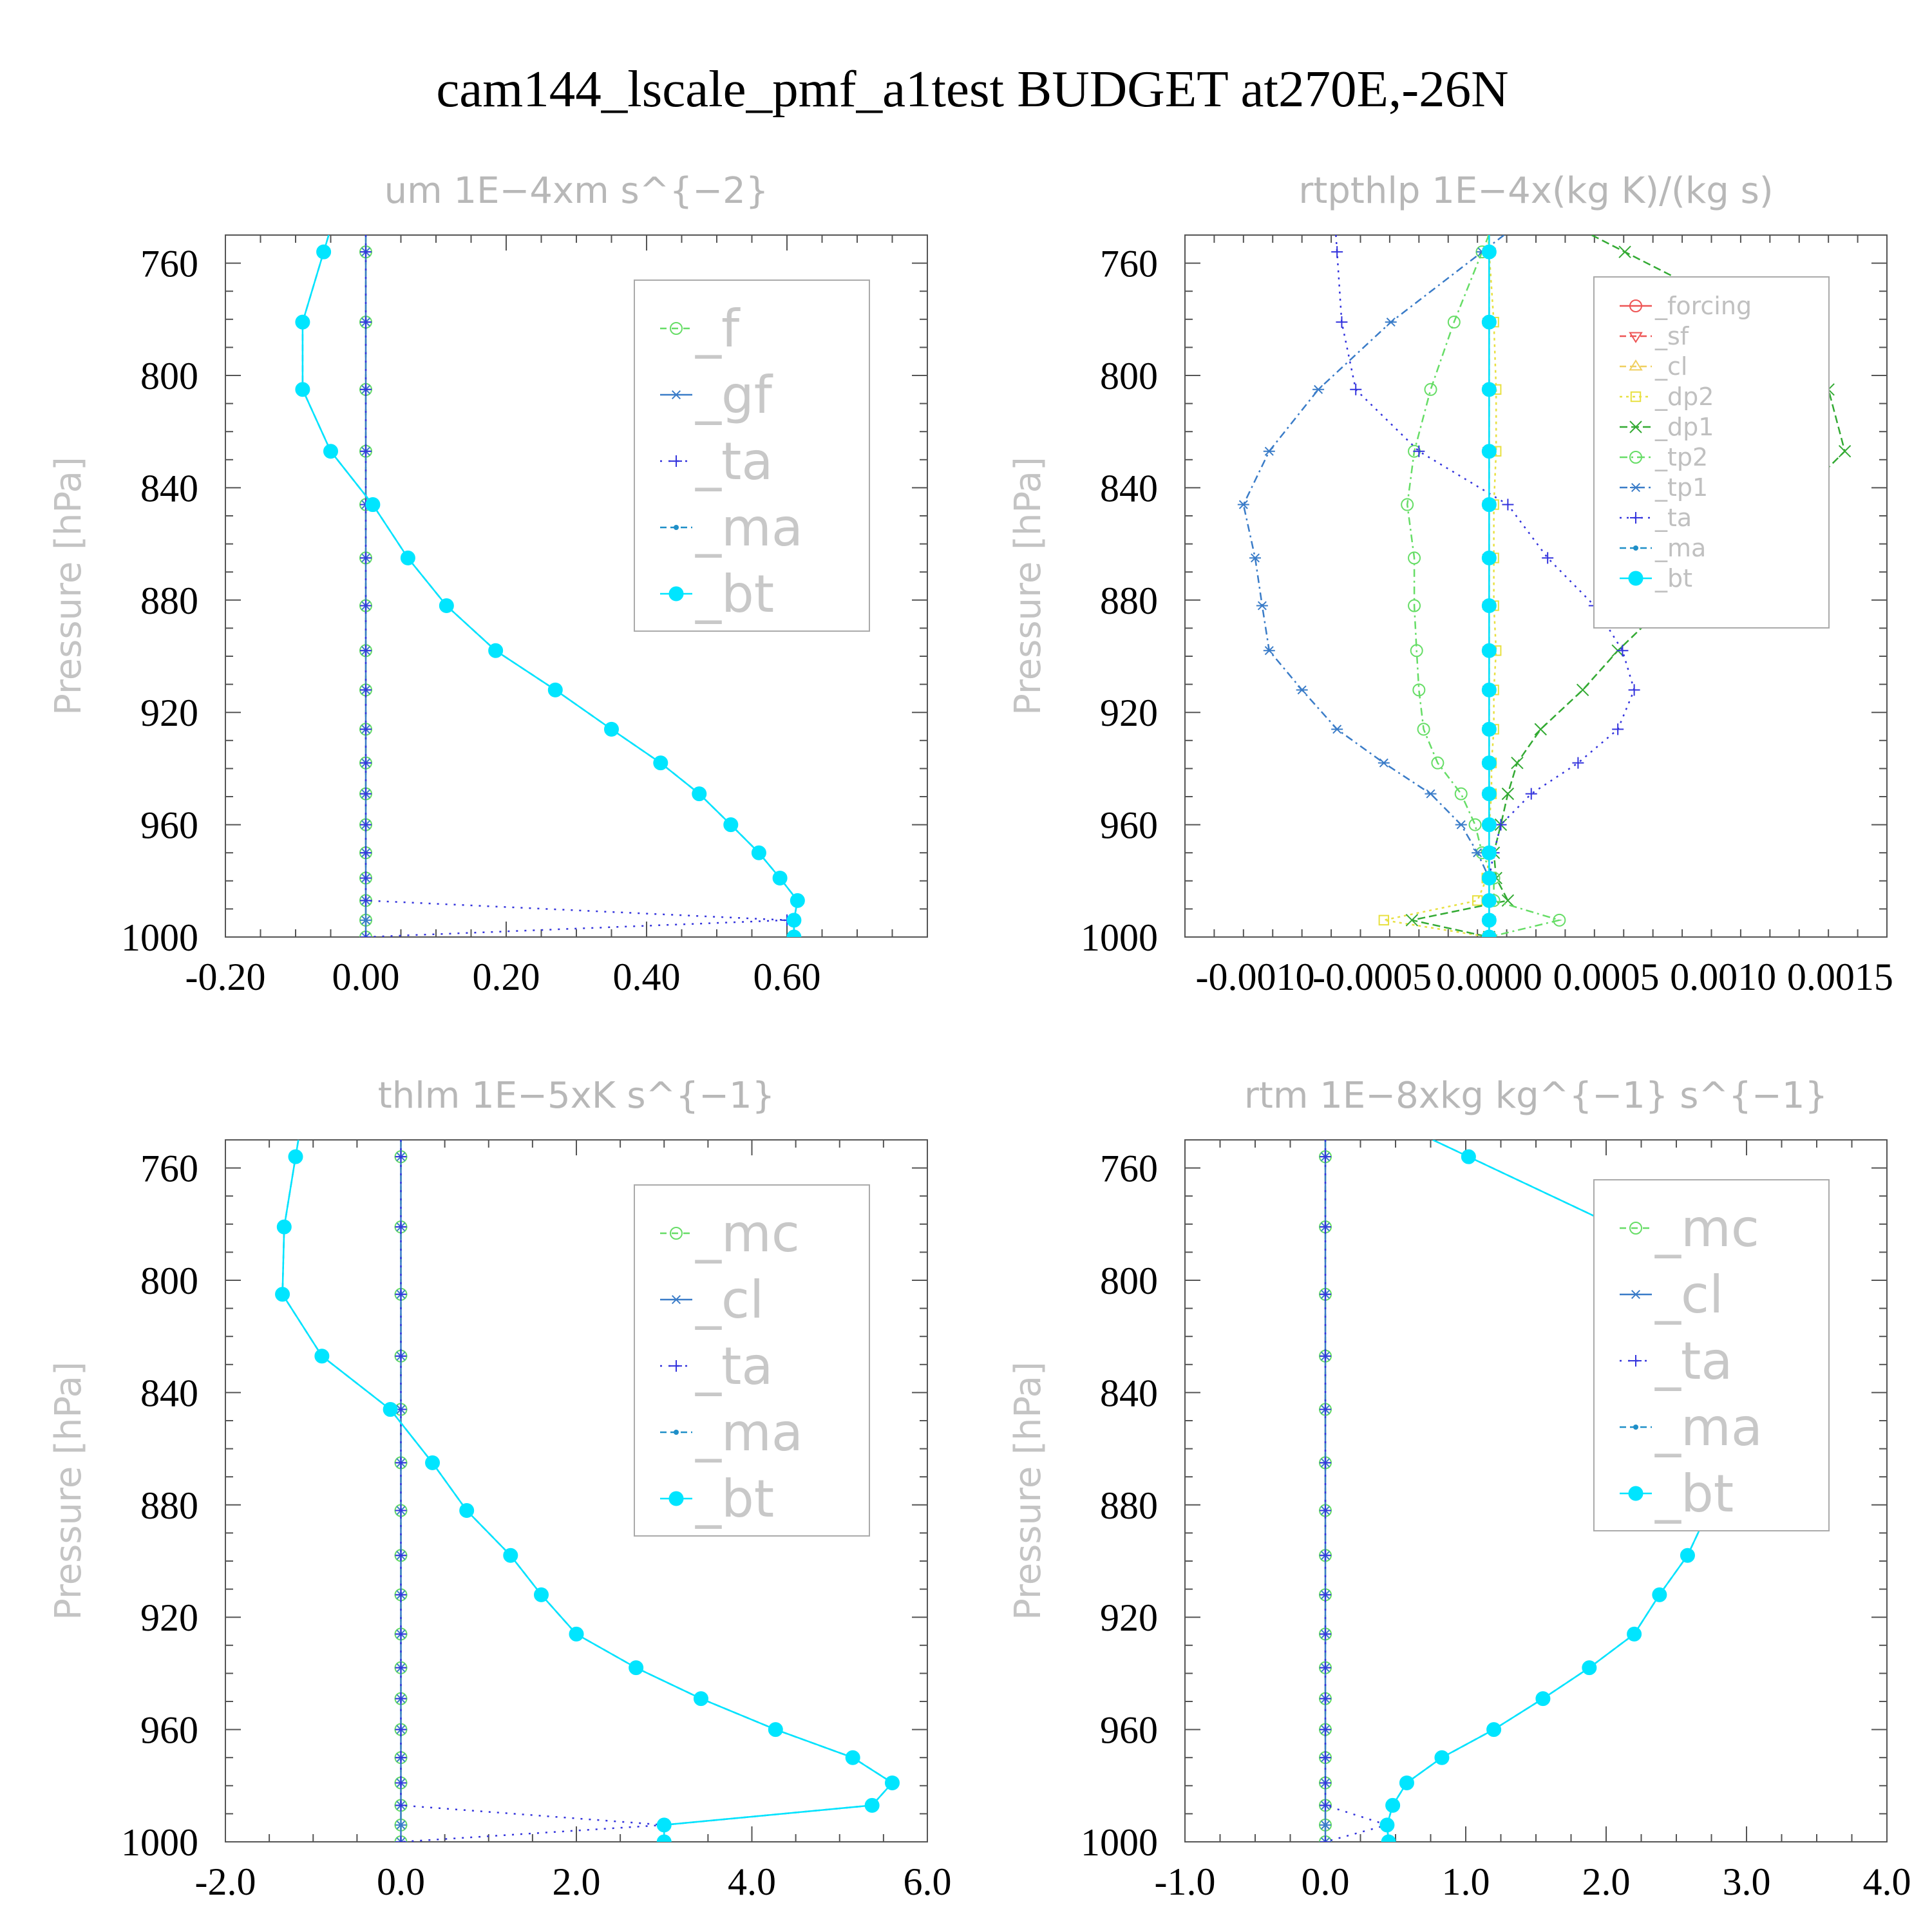 Image resolution: width=1932 pixels, height=1932 pixels. What do you see at coordinates (225, 977) in the screenshot?
I see `x-tick-label: -0.20` at bounding box center [225, 977].